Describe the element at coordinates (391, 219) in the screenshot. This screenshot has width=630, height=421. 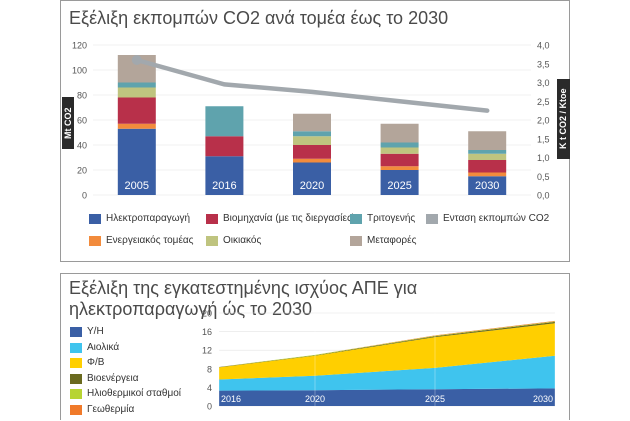
I see `legend-label: Τριτογενής` at that location.